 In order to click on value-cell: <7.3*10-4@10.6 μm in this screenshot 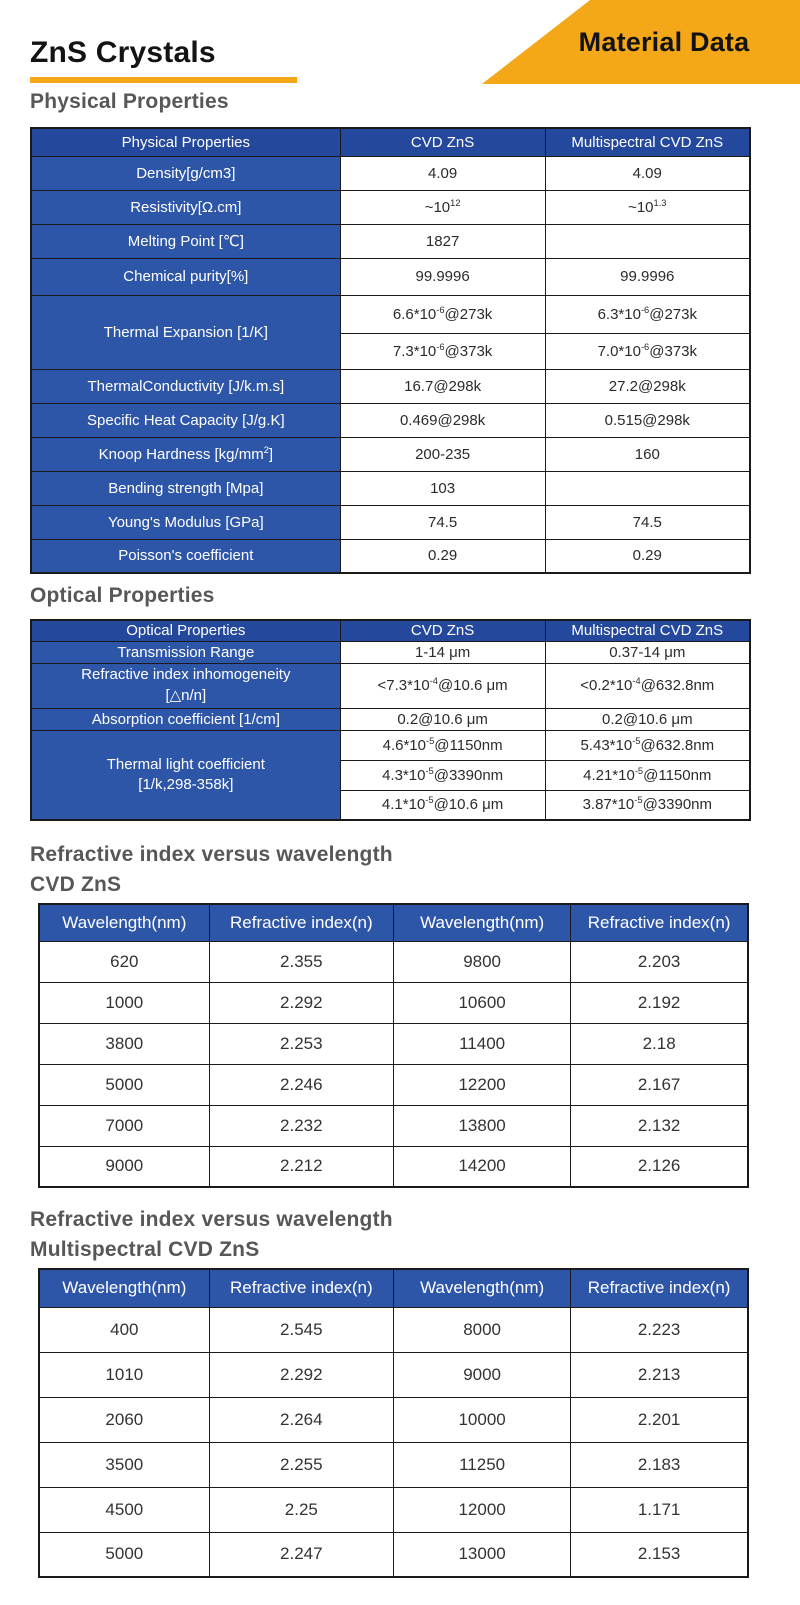, I will do `click(442, 685)`.